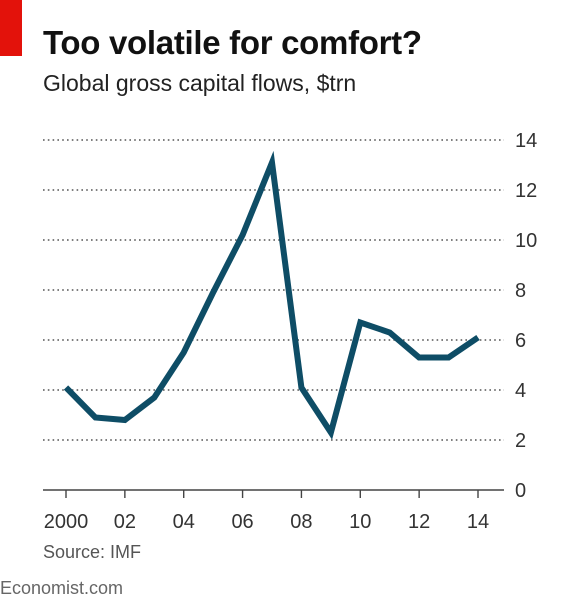 This screenshot has height=606, width=580. I want to click on x-tick-label: 08, so click(301, 522).